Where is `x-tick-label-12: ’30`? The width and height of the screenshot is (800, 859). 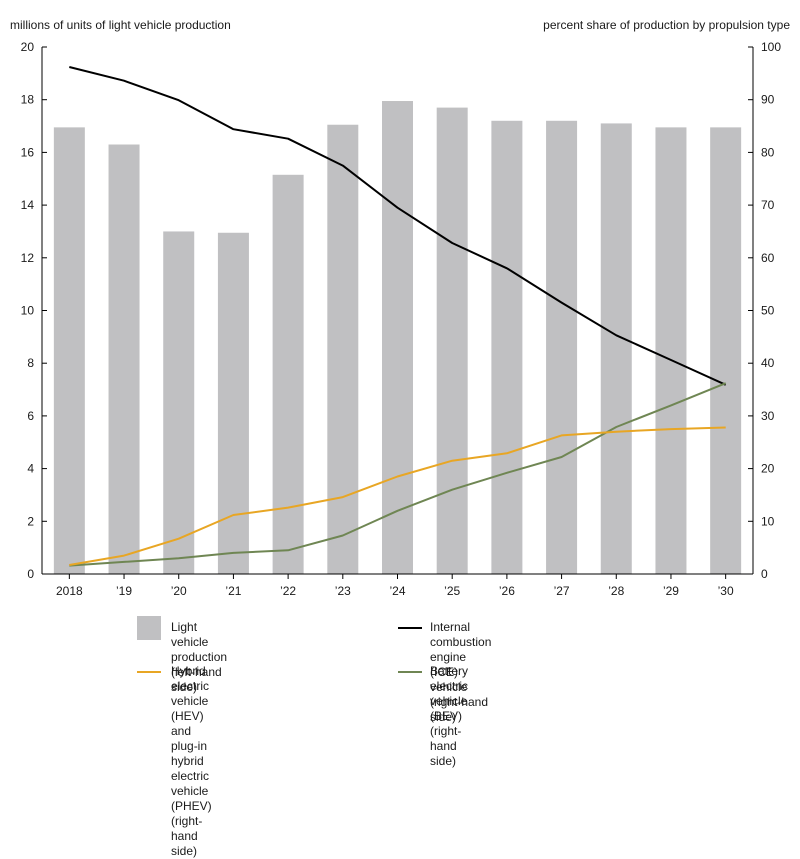
x-tick-label-12: ’30 is located at coordinates (726, 591).